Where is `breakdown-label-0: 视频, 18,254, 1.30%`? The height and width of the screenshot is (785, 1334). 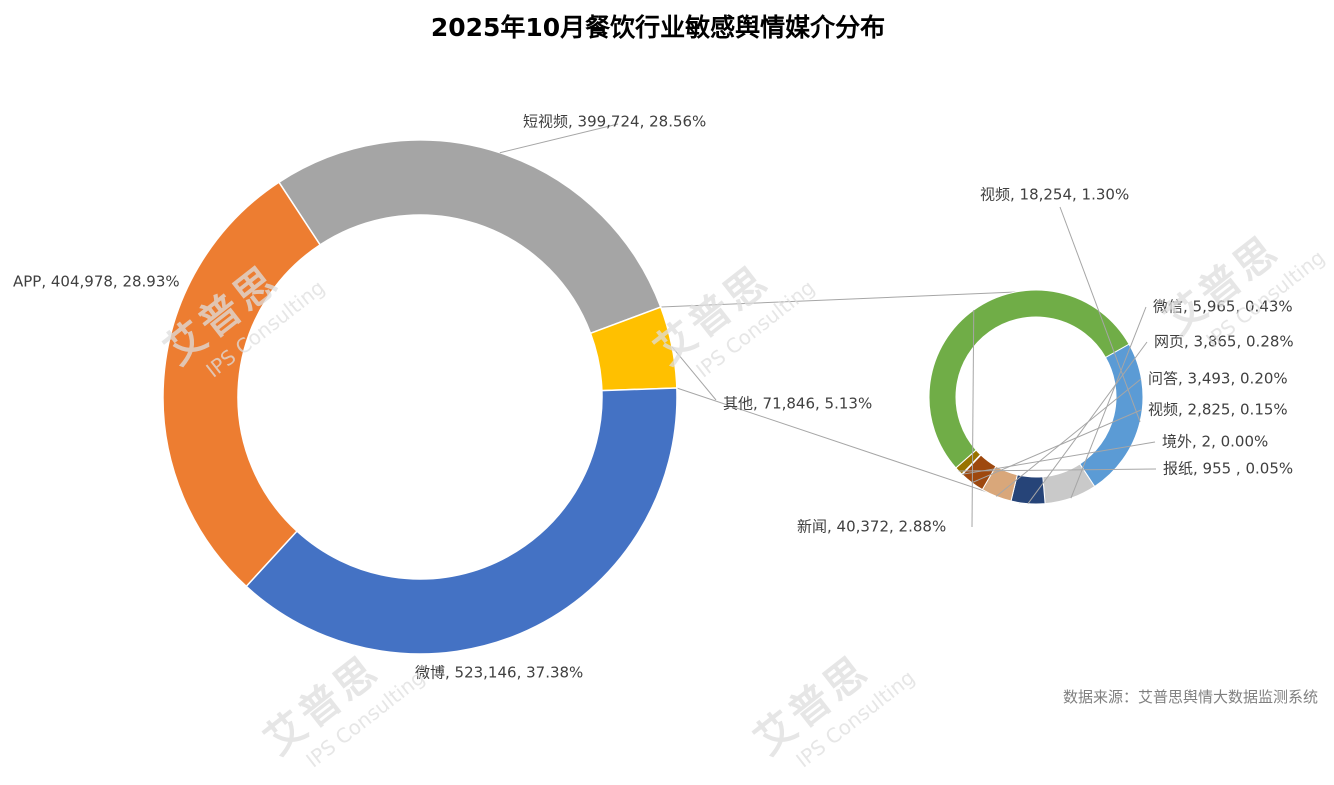 breakdown-label-0: 视频, 18,254, 1.30% is located at coordinates (1054, 195).